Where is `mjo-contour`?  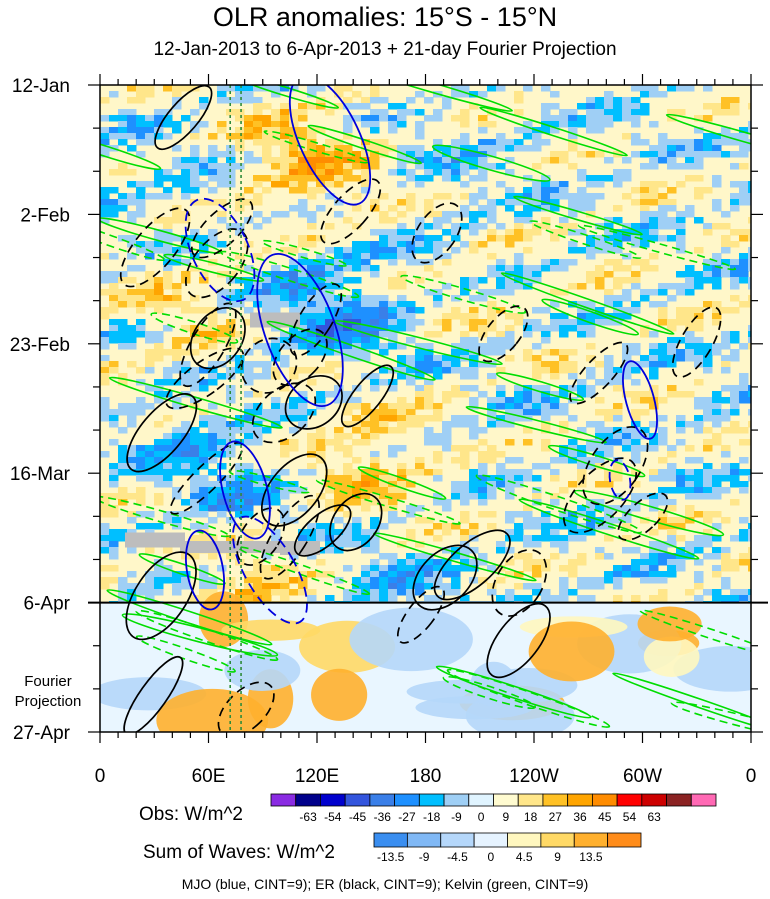 mjo-contour is located at coordinates (640, 400).